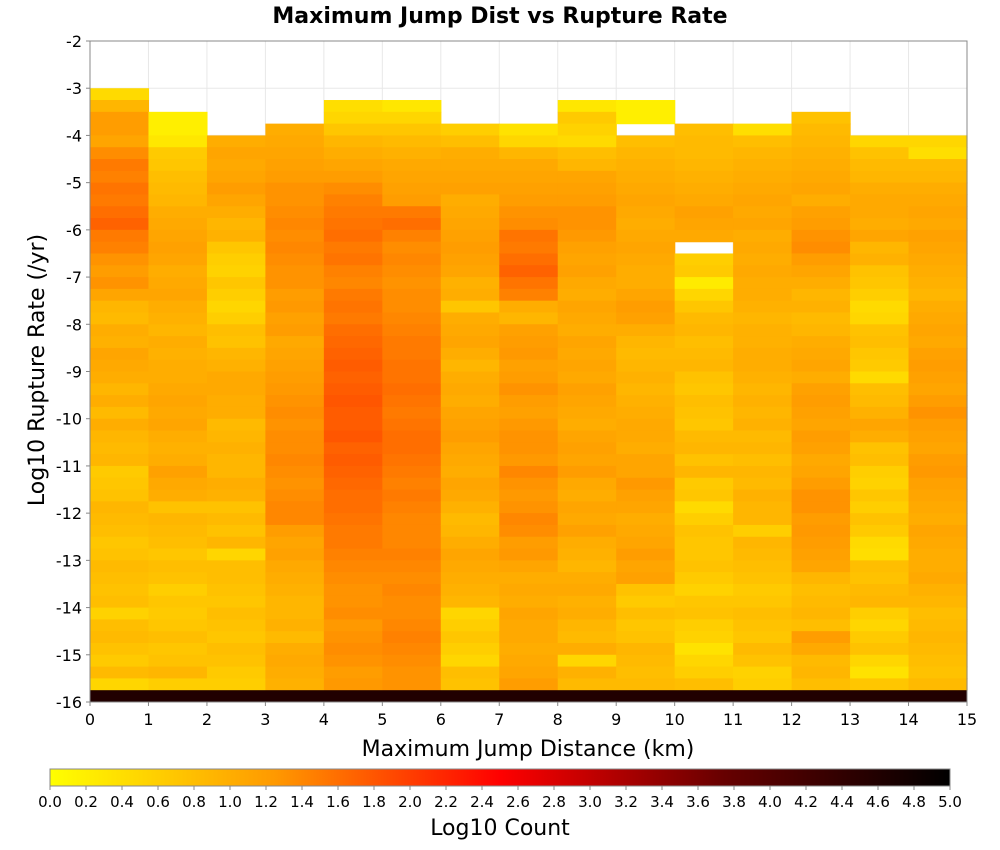  Describe the element at coordinates (338, 802) in the screenshot. I see `colorbar-tick-label: 1.6` at that location.